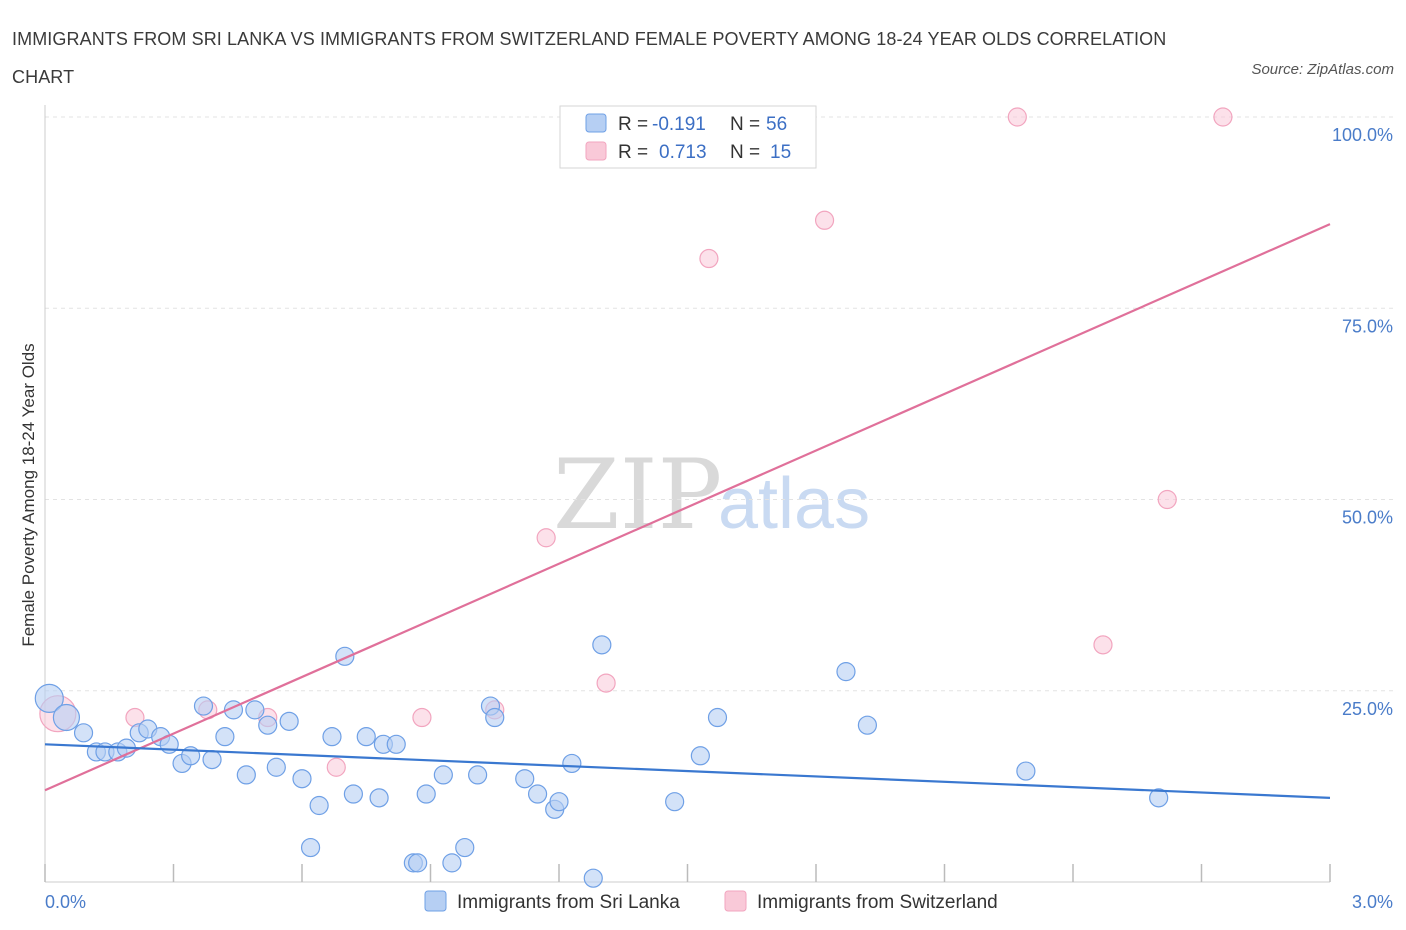 The height and width of the screenshot is (930, 1406). Describe the element at coordinates (1367, 709) in the screenshot. I see `y-tick-label: 25.0%` at that location.